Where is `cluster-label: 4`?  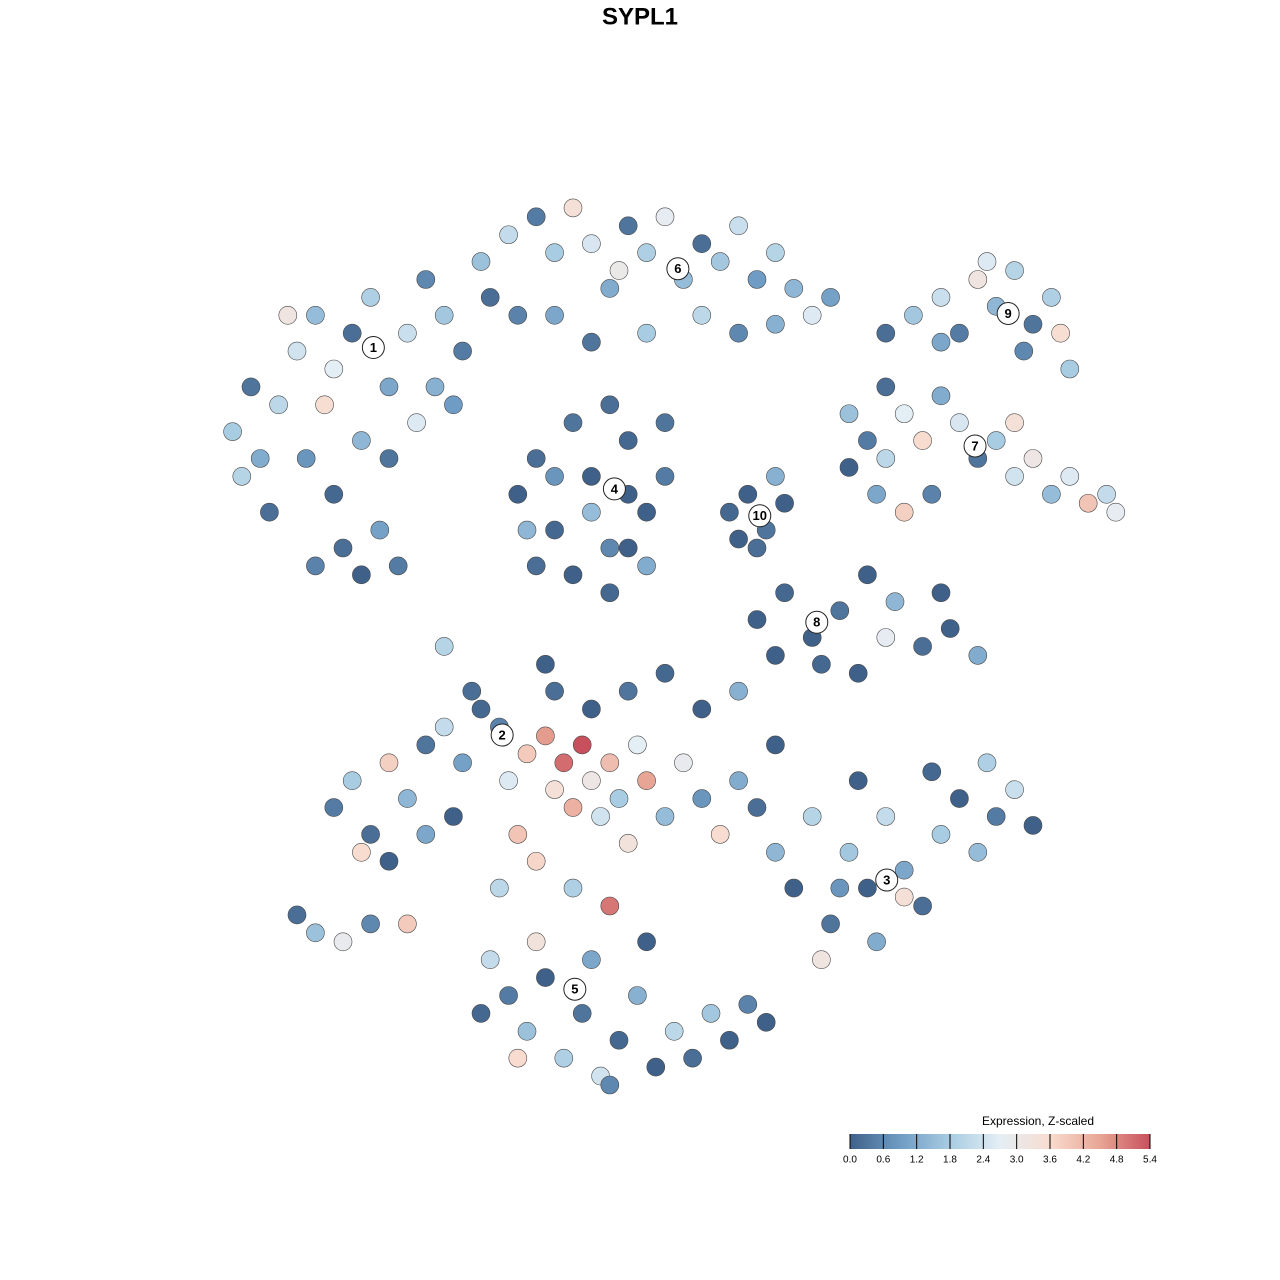 cluster-label: 4 is located at coordinates (615, 488).